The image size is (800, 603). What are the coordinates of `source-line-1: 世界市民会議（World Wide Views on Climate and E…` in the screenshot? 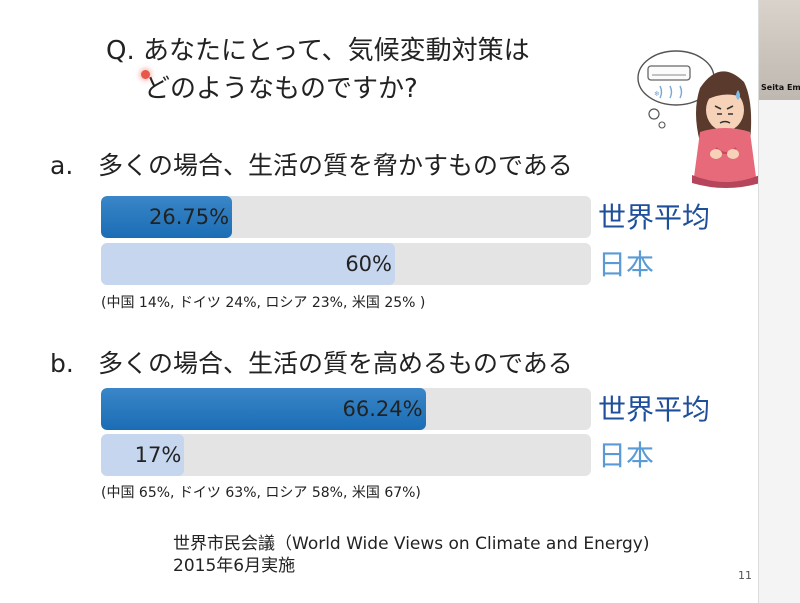 It's located at (411, 544).